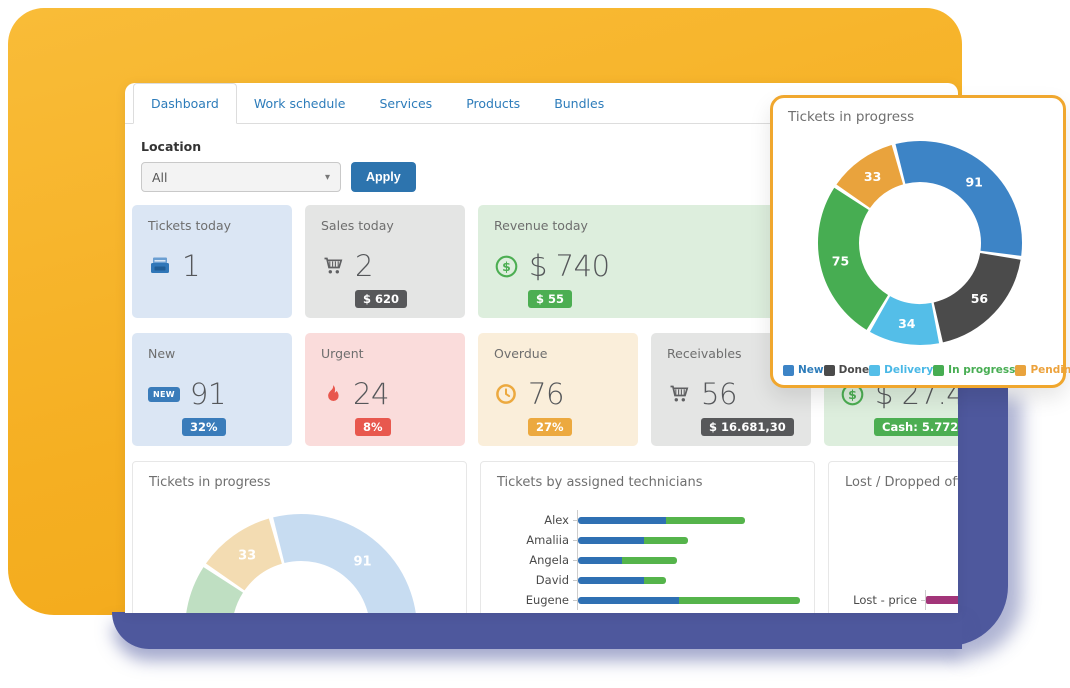  Describe the element at coordinates (600, 482) in the screenshot. I see `chart-title: Tickets by assigned technicians` at that location.